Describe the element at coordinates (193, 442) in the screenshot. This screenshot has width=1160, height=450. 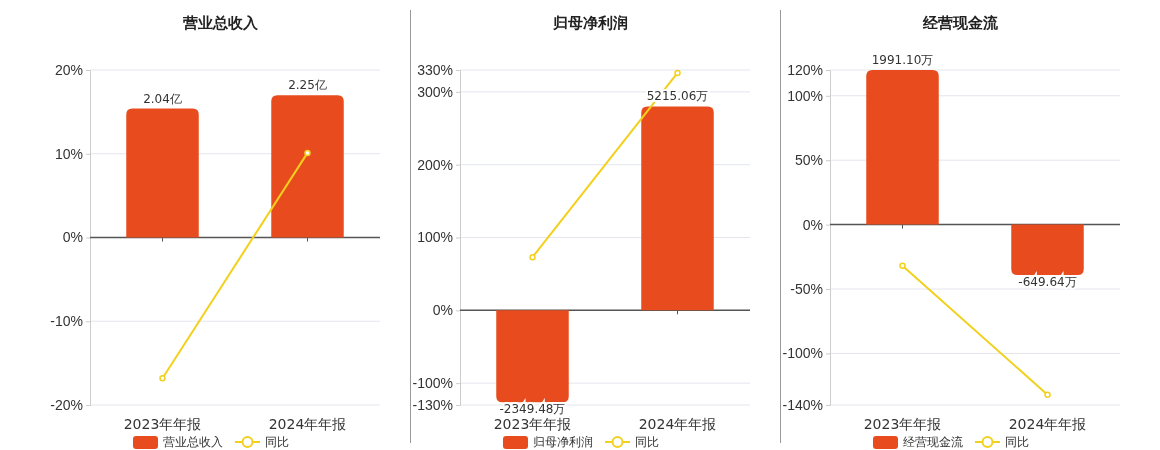
I see `legend-label: 营业总收入` at that location.